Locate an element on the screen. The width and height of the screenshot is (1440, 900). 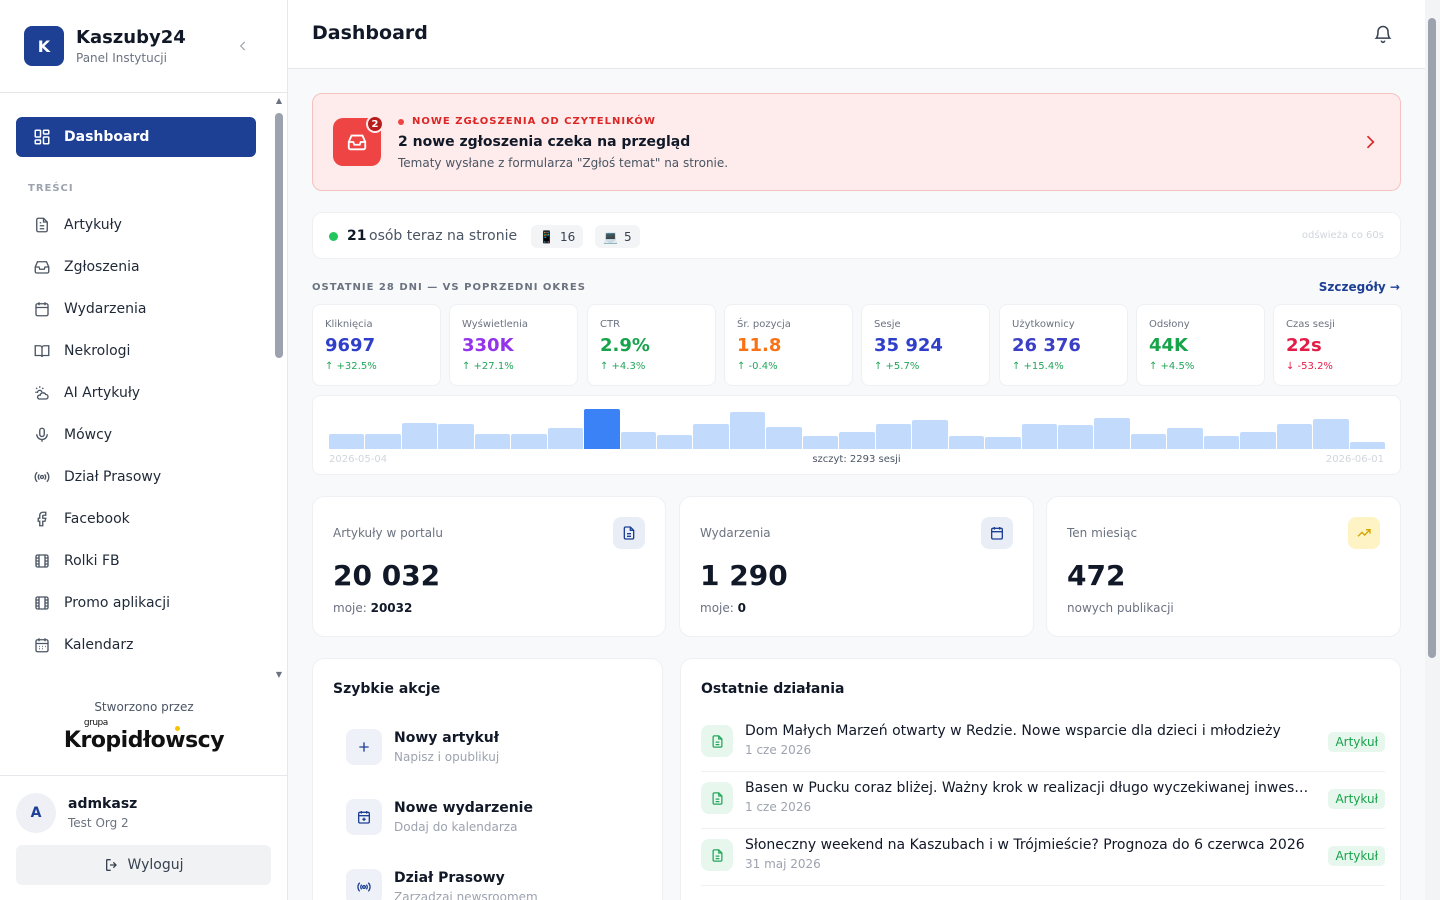
chart-x-end: 2026-06-01 is located at coordinates (1354, 459).